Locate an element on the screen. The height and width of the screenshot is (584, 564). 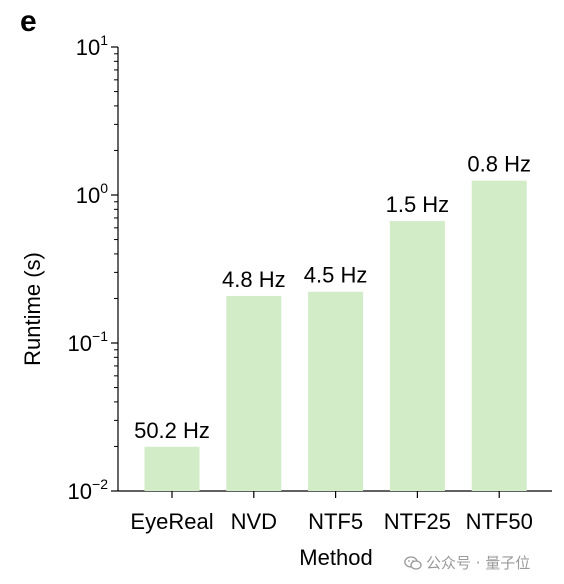
data-label: 1.5 Hz is located at coordinates (418, 204).